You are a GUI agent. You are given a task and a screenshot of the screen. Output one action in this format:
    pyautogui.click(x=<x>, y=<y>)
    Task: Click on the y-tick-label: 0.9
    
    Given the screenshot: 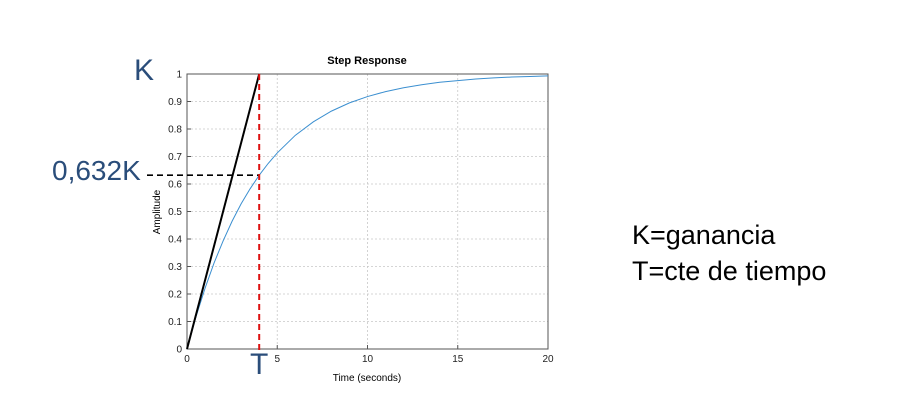 What is the action you would take?
    pyautogui.click(x=175, y=102)
    